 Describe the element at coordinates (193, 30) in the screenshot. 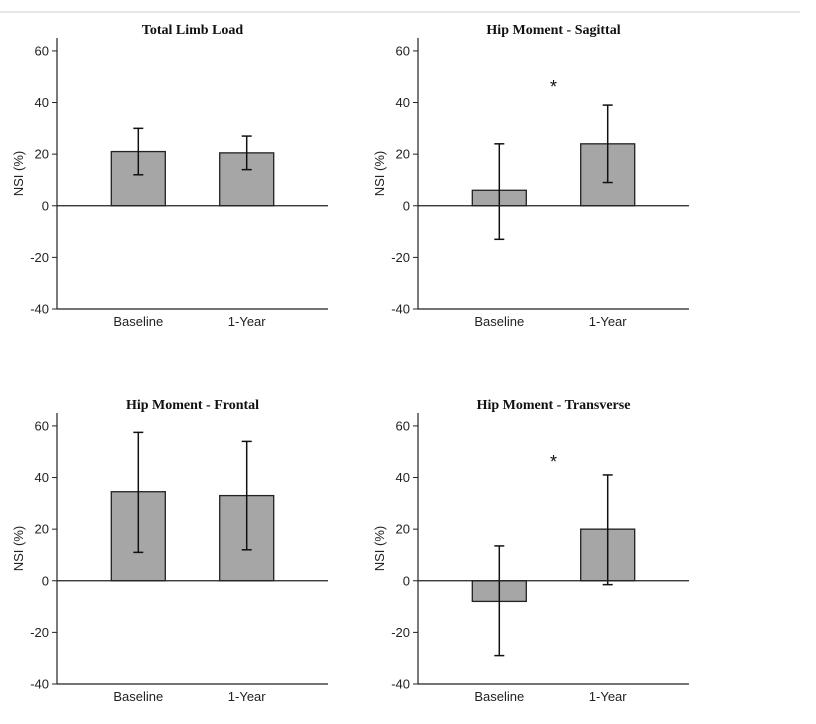

I see `chart-title: Total Limb Load` at that location.